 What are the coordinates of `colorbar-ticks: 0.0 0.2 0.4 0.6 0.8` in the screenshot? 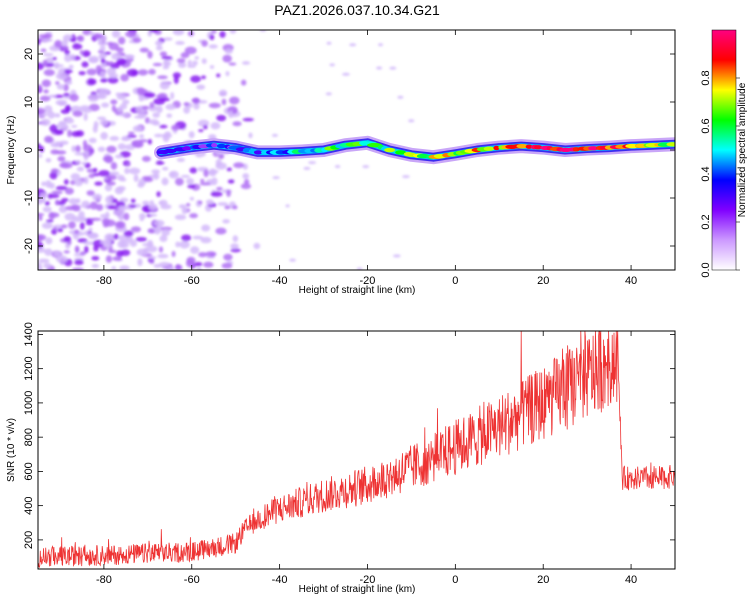 It's located at (720, 174).